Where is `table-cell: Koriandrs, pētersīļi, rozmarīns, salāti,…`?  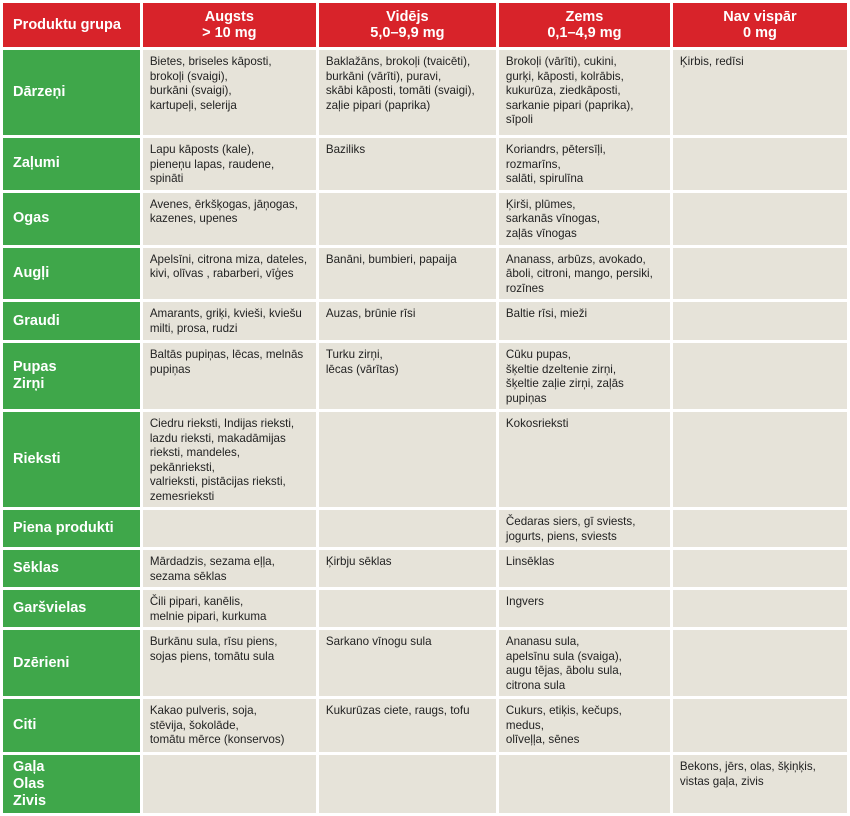
table-cell: Koriandrs, pētersīļi, rozmarīns, salāti,… is located at coordinates (584, 164).